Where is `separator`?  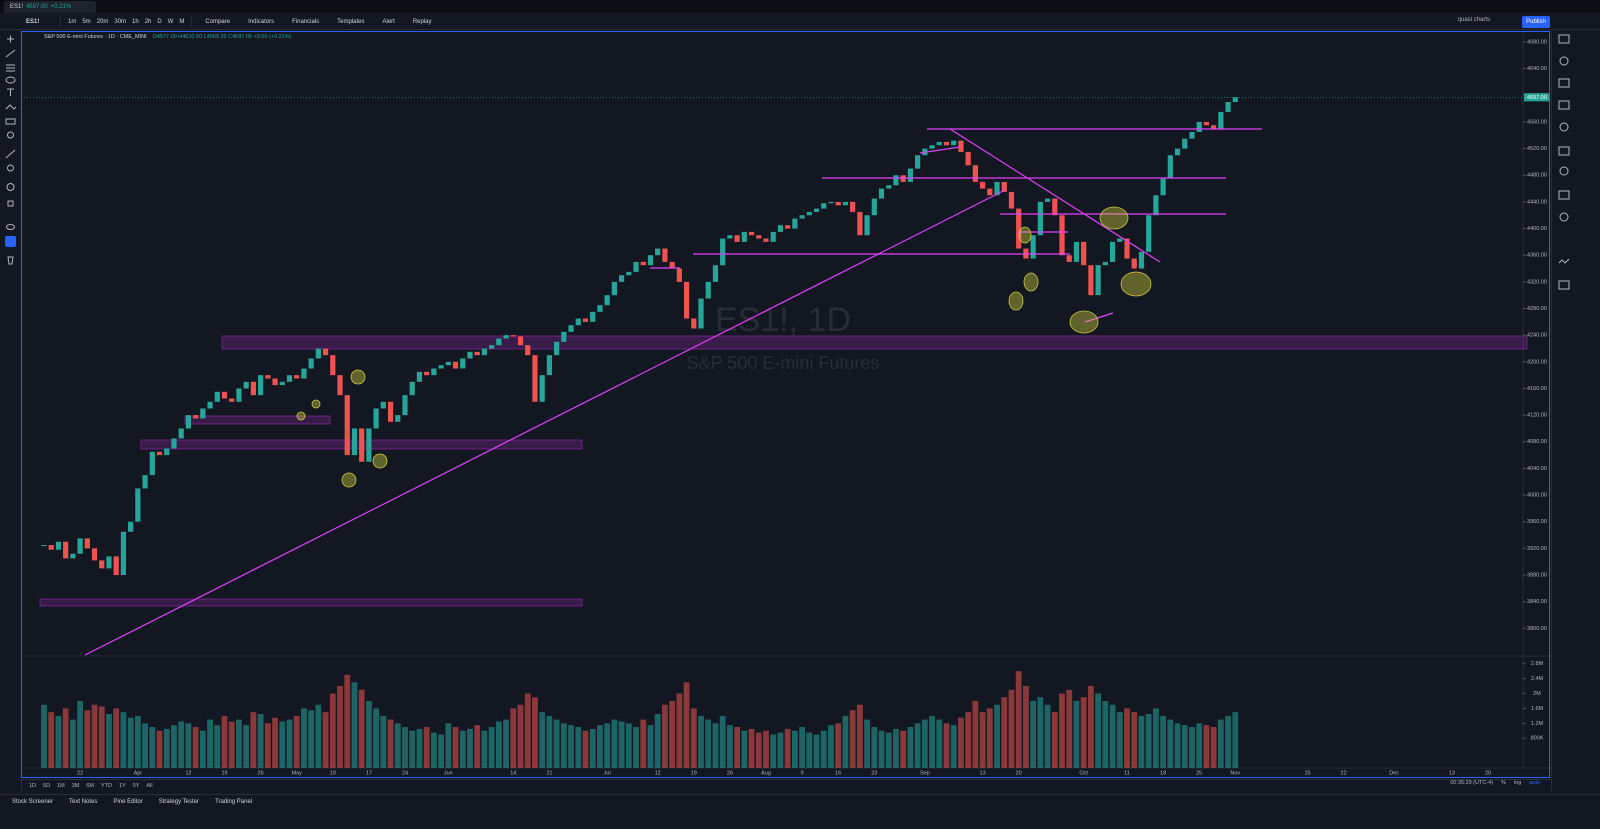 separator is located at coordinates (60, 21).